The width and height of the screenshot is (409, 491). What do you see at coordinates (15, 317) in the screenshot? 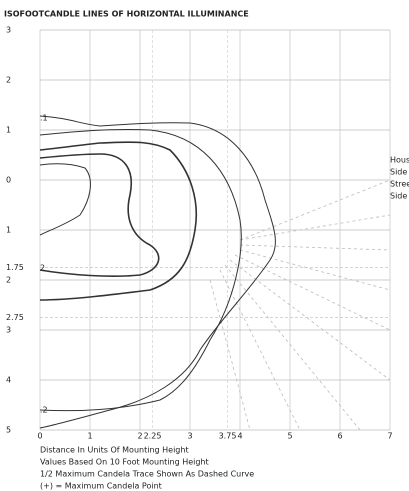
I see `y-tick-label: 2.75` at bounding box center [15, 317].